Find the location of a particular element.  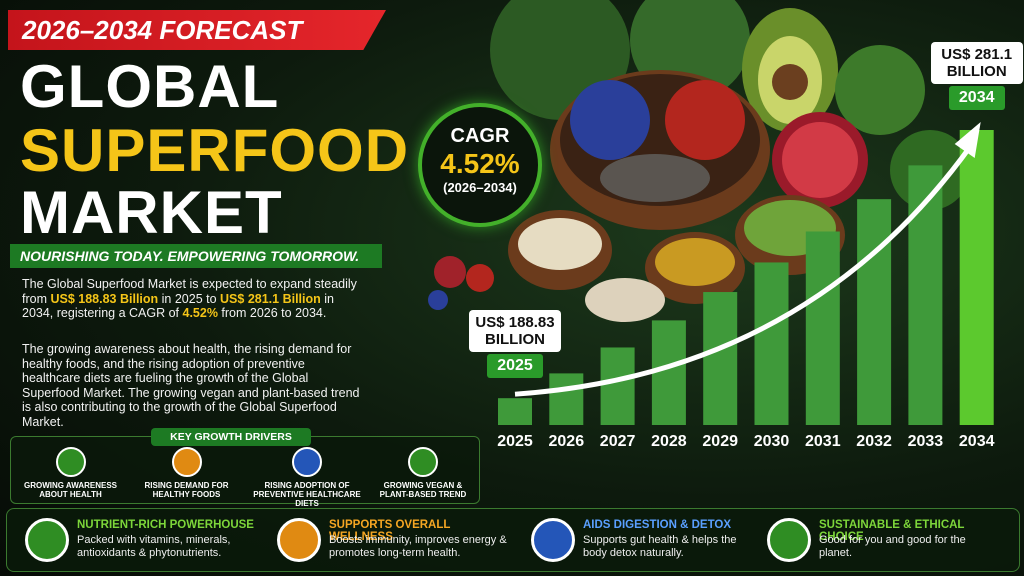

x-tick-label: 2028 is located at coordinates (669, 441).